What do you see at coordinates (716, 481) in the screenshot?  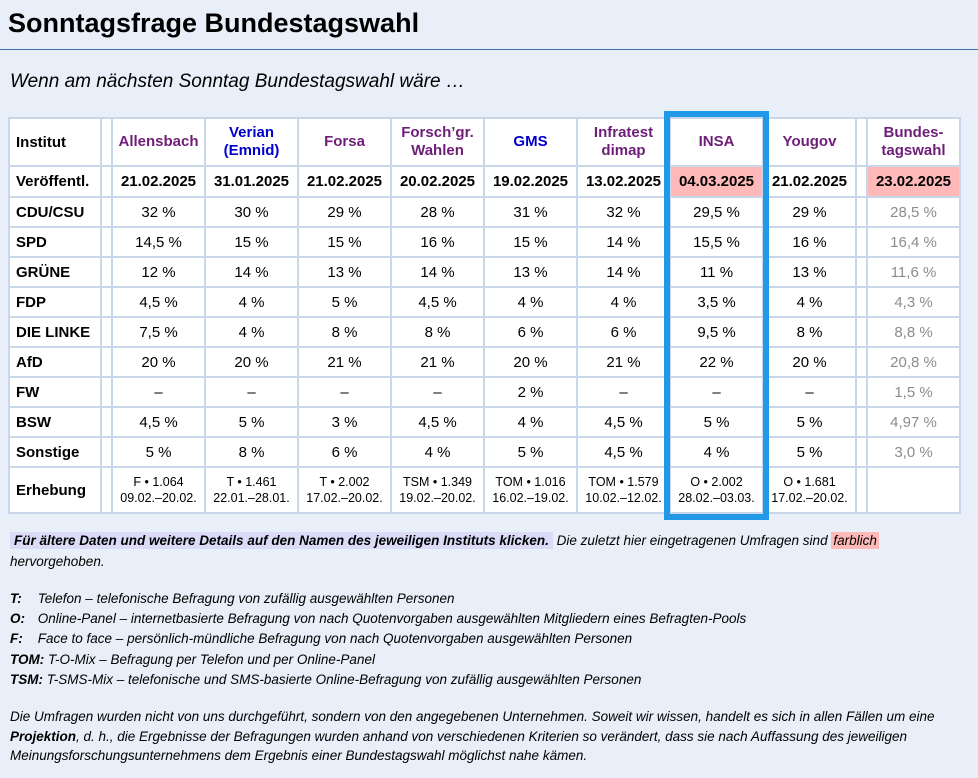 I see `survey-method: O • 2.002` at bounding box center [716, 481].